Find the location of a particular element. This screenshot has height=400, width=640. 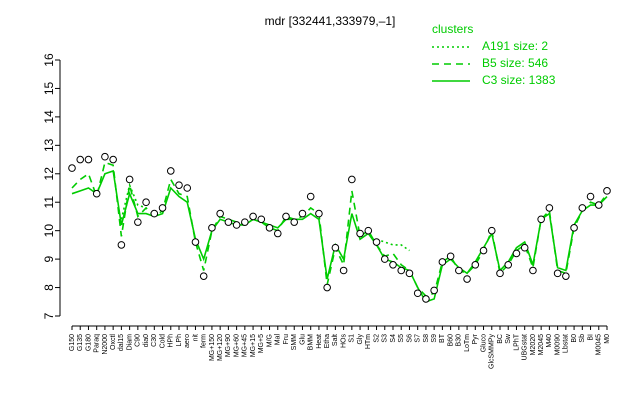

x-tick-label: Oxctl is located at coordinates (113, 342).